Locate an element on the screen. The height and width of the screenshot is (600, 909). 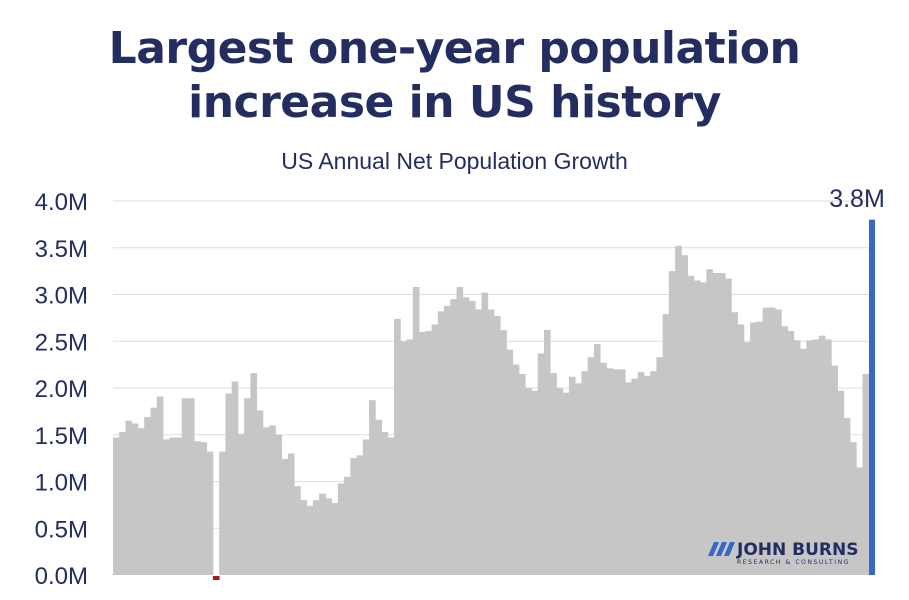
y-tick-label: 4.0M is located at coordinates (61, 202).